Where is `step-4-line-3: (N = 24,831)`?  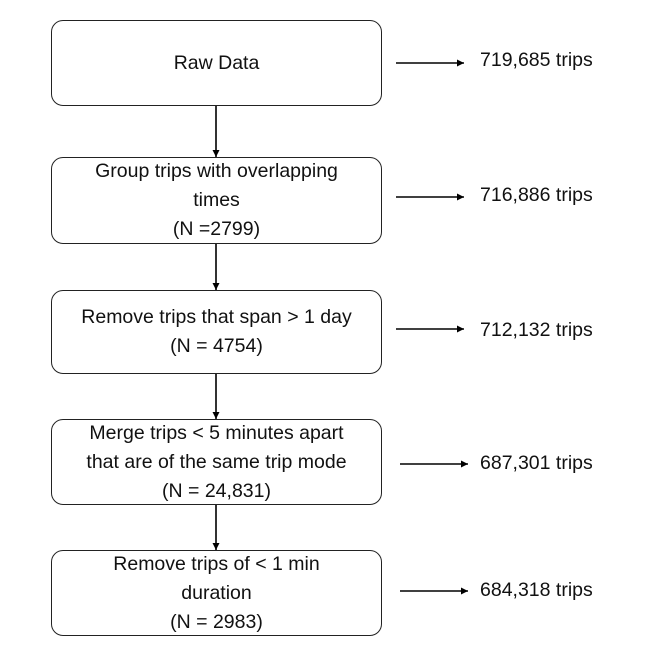 step-4-line-3: (N = 24,831) is located at coordinates (216, 490).